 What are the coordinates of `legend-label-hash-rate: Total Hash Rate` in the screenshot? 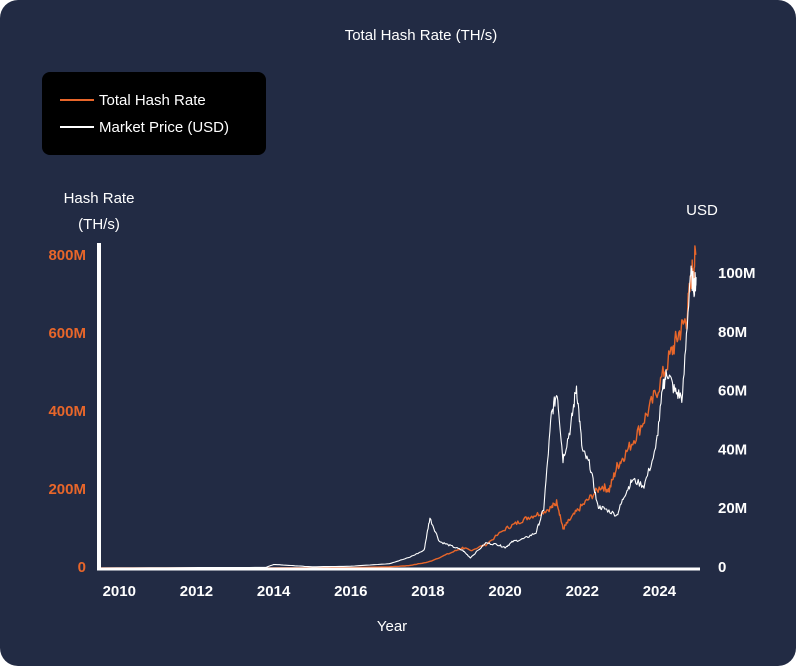 It's located at (152, 100).